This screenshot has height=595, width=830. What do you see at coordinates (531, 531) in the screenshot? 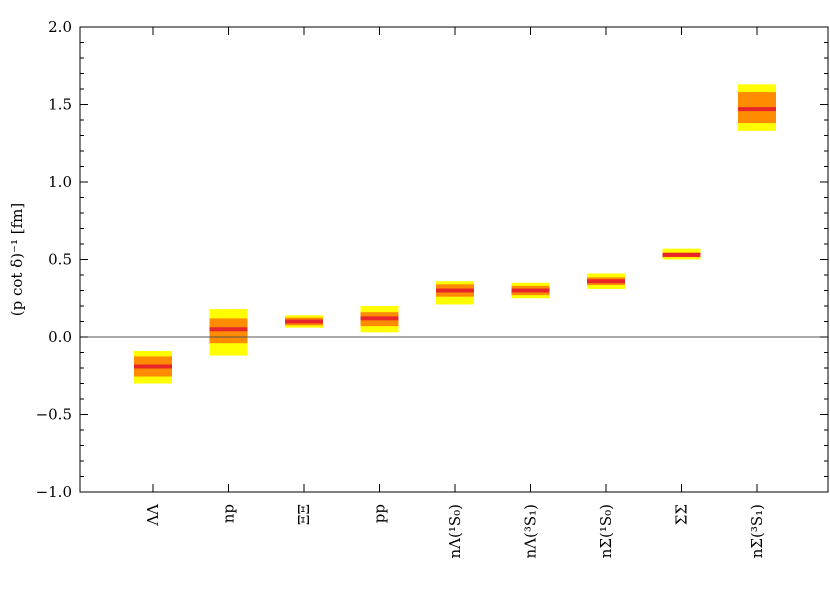
I see `category-label: nΛ(³S₁)` at bounding box center [531, 531].